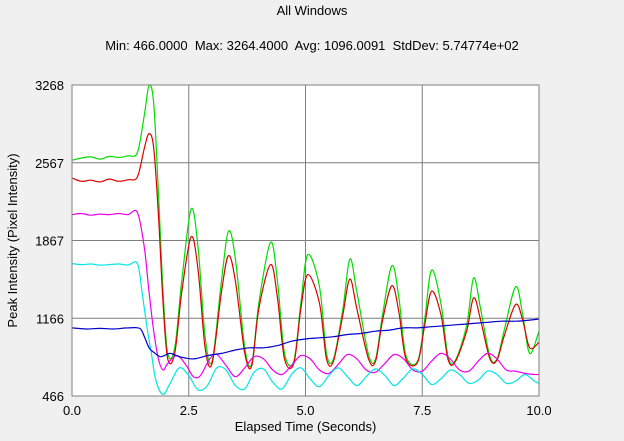 This screenshot has height=441, width=624. What do you see at coordinates (53, 396) in the screenshot?
I see `y-tick-label: 466` at bounding box center [53, 396].